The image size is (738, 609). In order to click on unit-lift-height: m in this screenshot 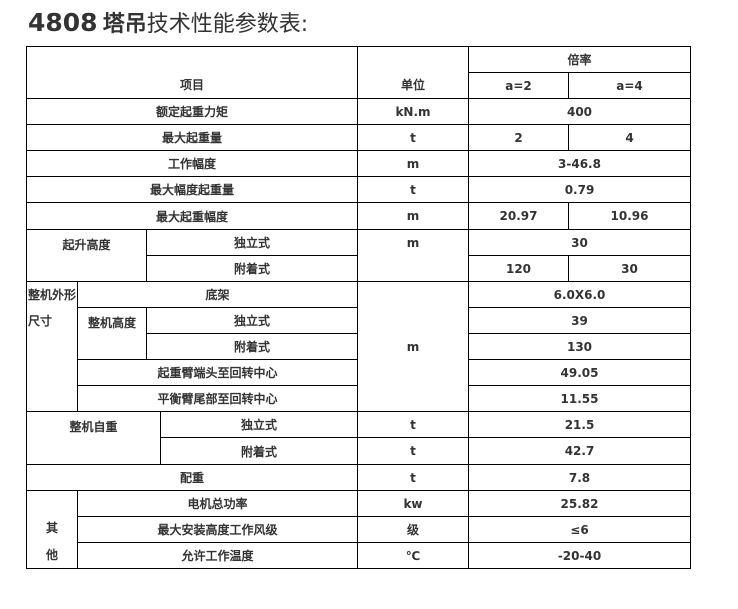, I will do `click(413, 255)`.